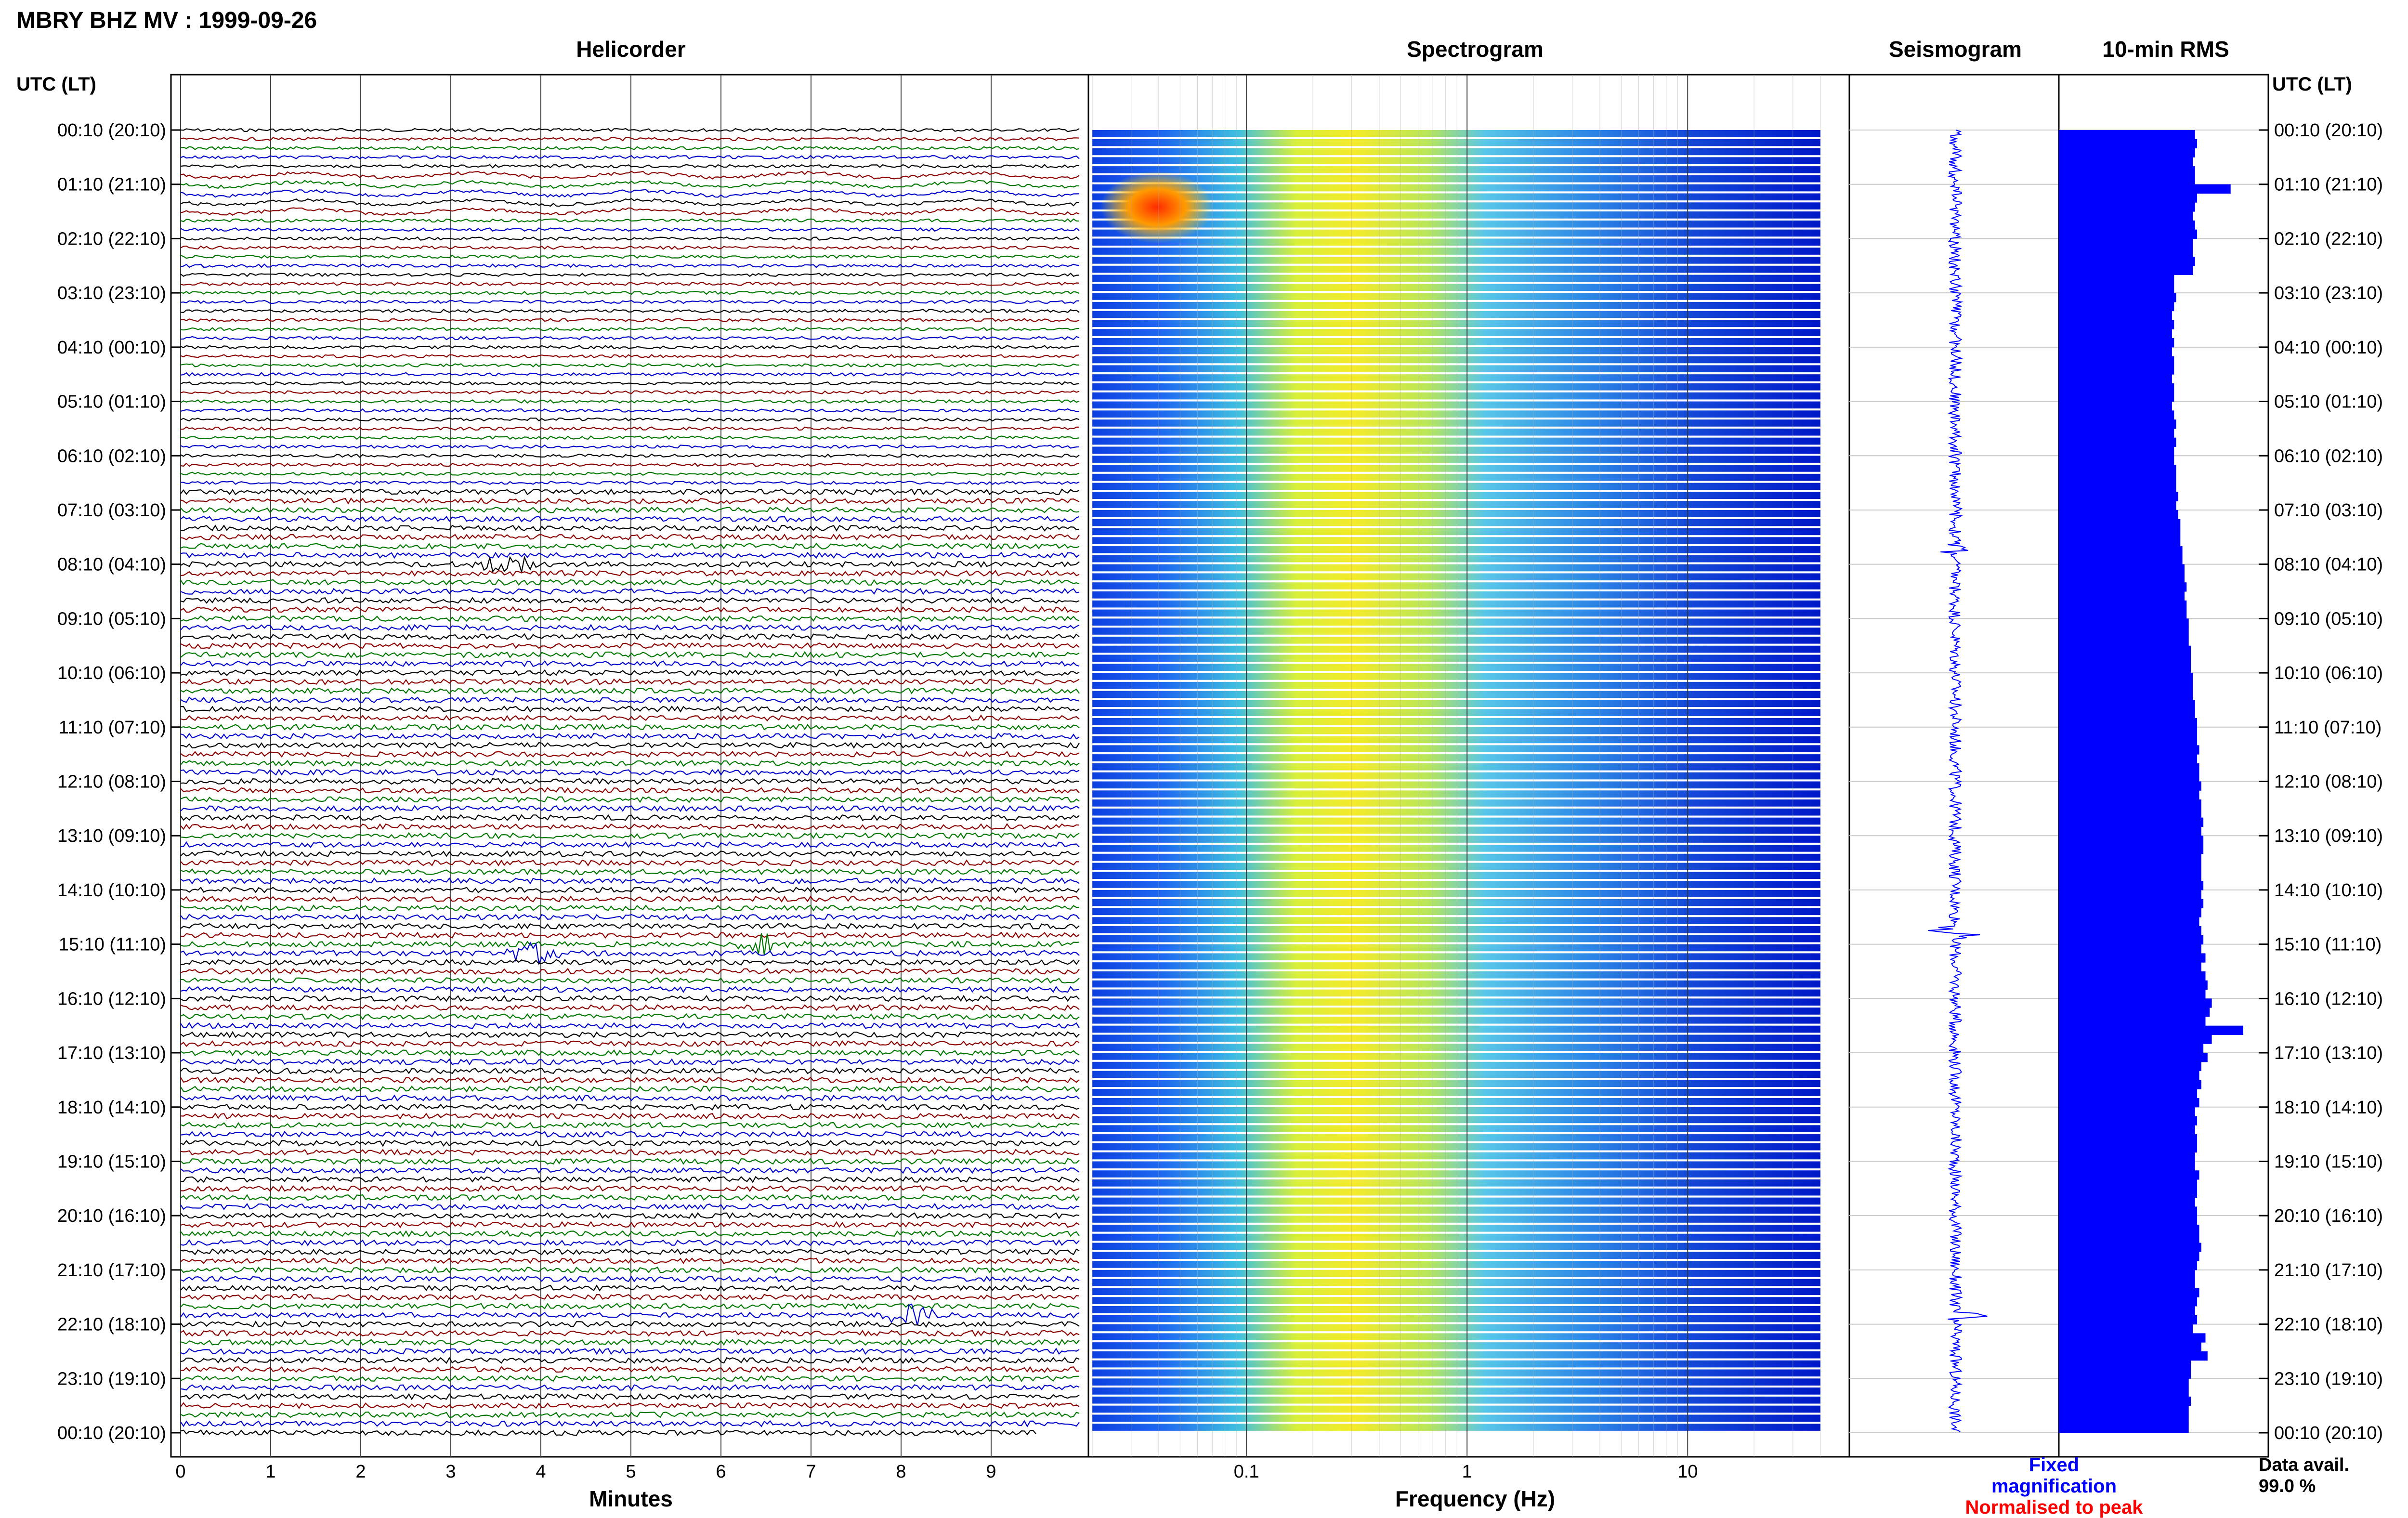 The height and width of the screenshot is (1518, 2408). Describe the element at coordinates (111, 1162) in the screenshot. I see `time-label: 19:10 (15:10)` at that location.